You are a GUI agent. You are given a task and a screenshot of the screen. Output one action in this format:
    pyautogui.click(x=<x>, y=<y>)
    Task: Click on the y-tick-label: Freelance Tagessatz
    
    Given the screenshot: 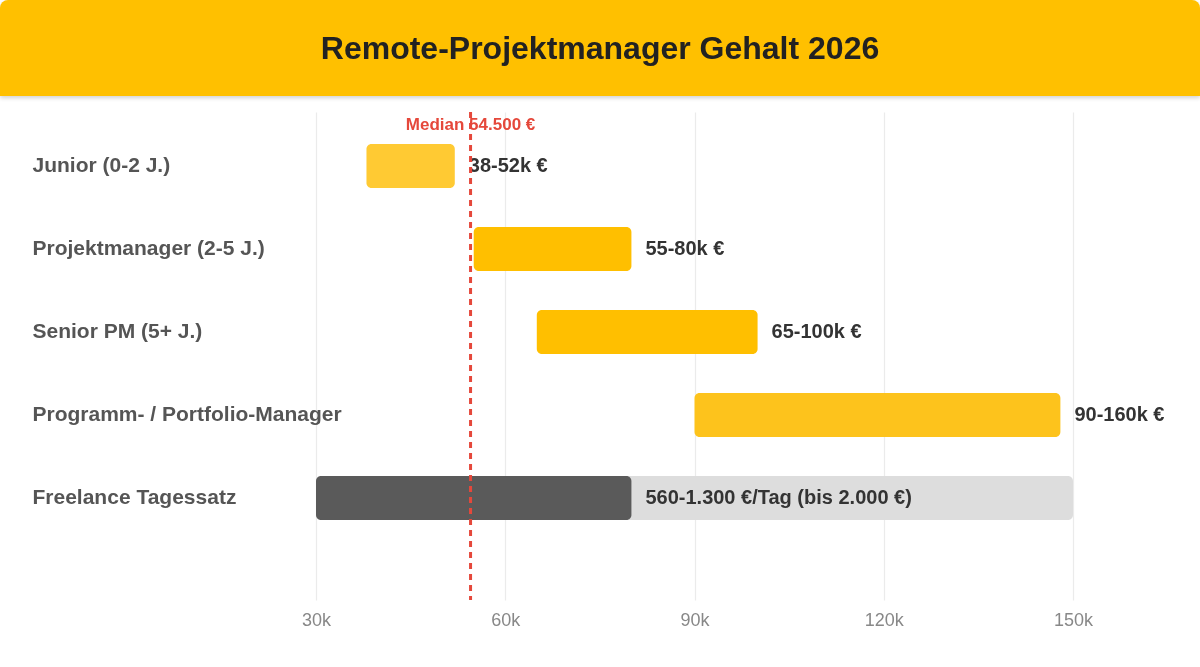 What is the action you would take?
    pyautogui.click(x=134, y=496)
    